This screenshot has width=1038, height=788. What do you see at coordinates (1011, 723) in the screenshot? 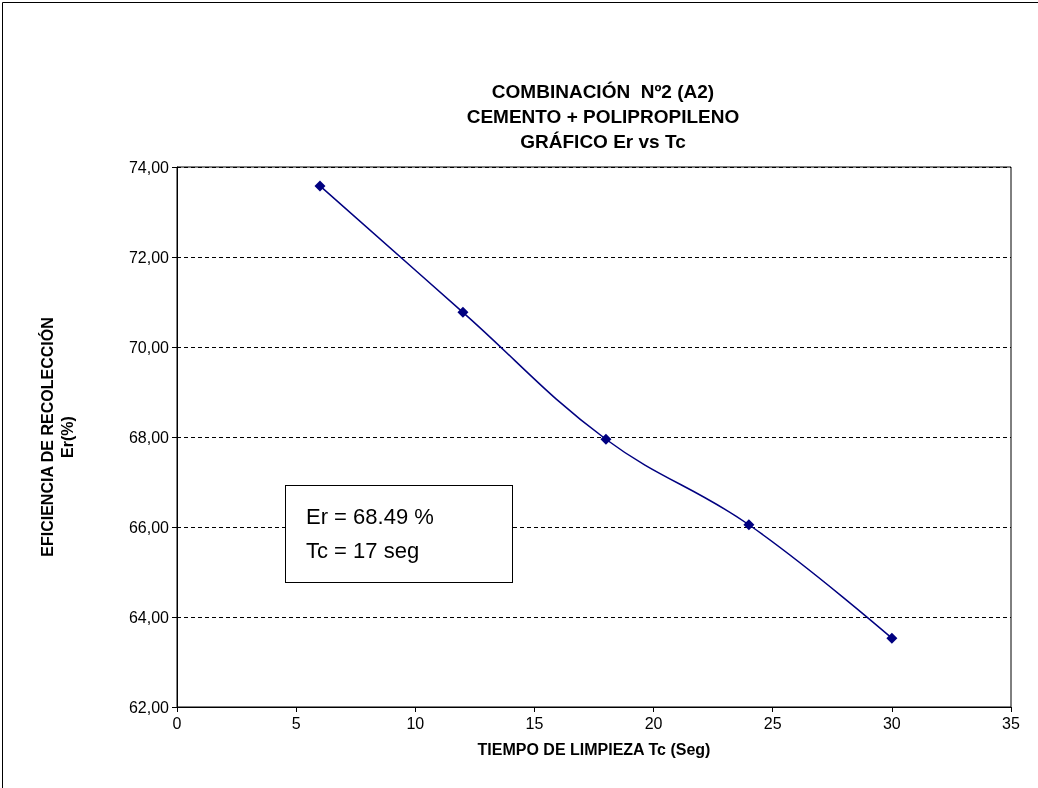
I see `x-tick-label: 35` at bounding box center [1011, 723].